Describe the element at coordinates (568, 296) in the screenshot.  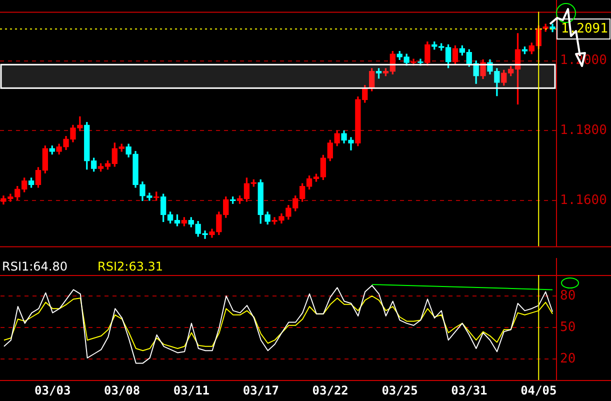
I see `y-tick-label: 80` at that location.